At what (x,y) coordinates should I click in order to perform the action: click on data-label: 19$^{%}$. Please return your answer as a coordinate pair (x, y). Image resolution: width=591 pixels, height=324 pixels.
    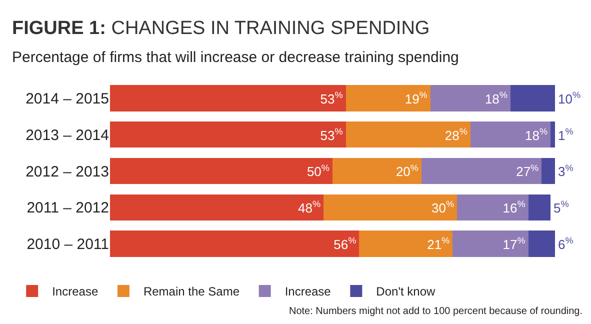
    Looking at the image, I should click on (416, 98).